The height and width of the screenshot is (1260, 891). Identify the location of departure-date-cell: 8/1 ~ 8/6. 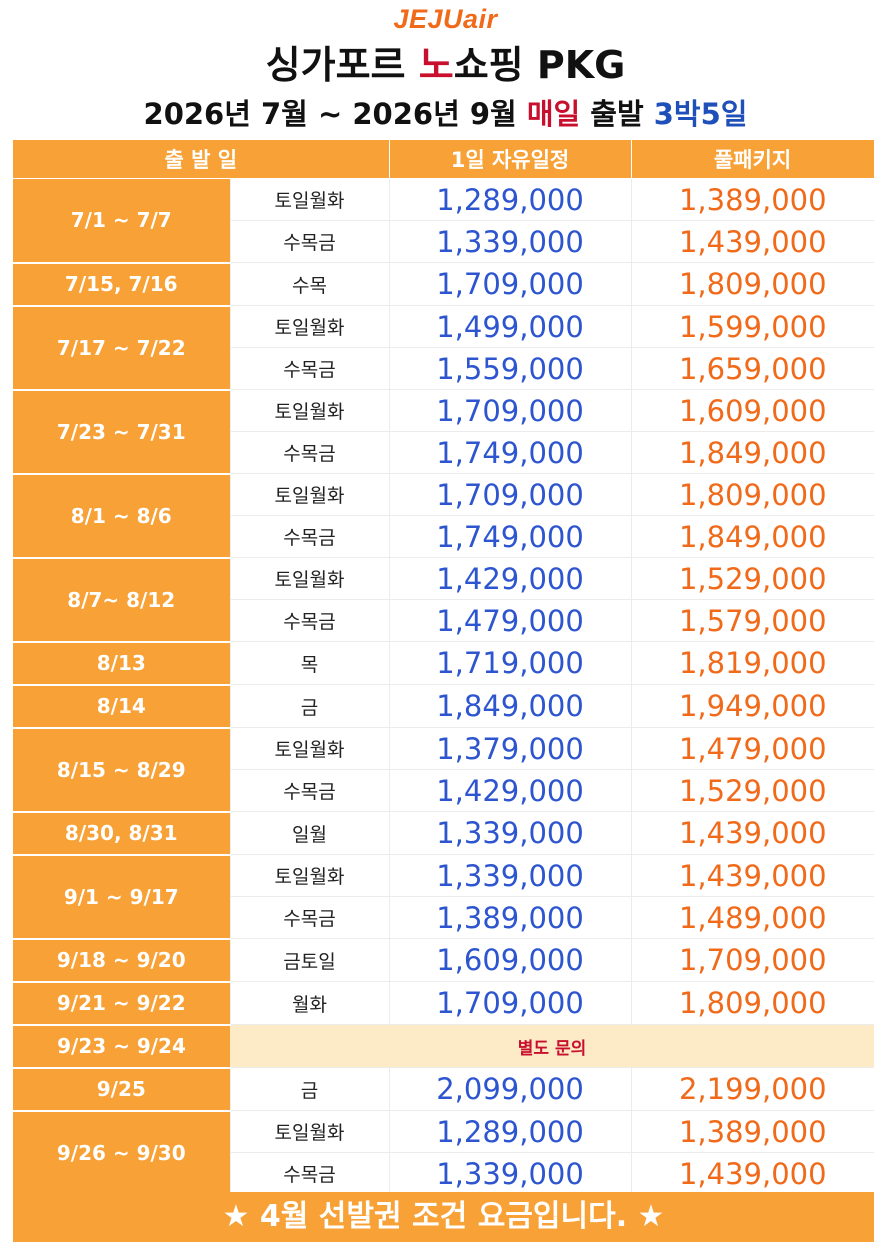
(121, 516).